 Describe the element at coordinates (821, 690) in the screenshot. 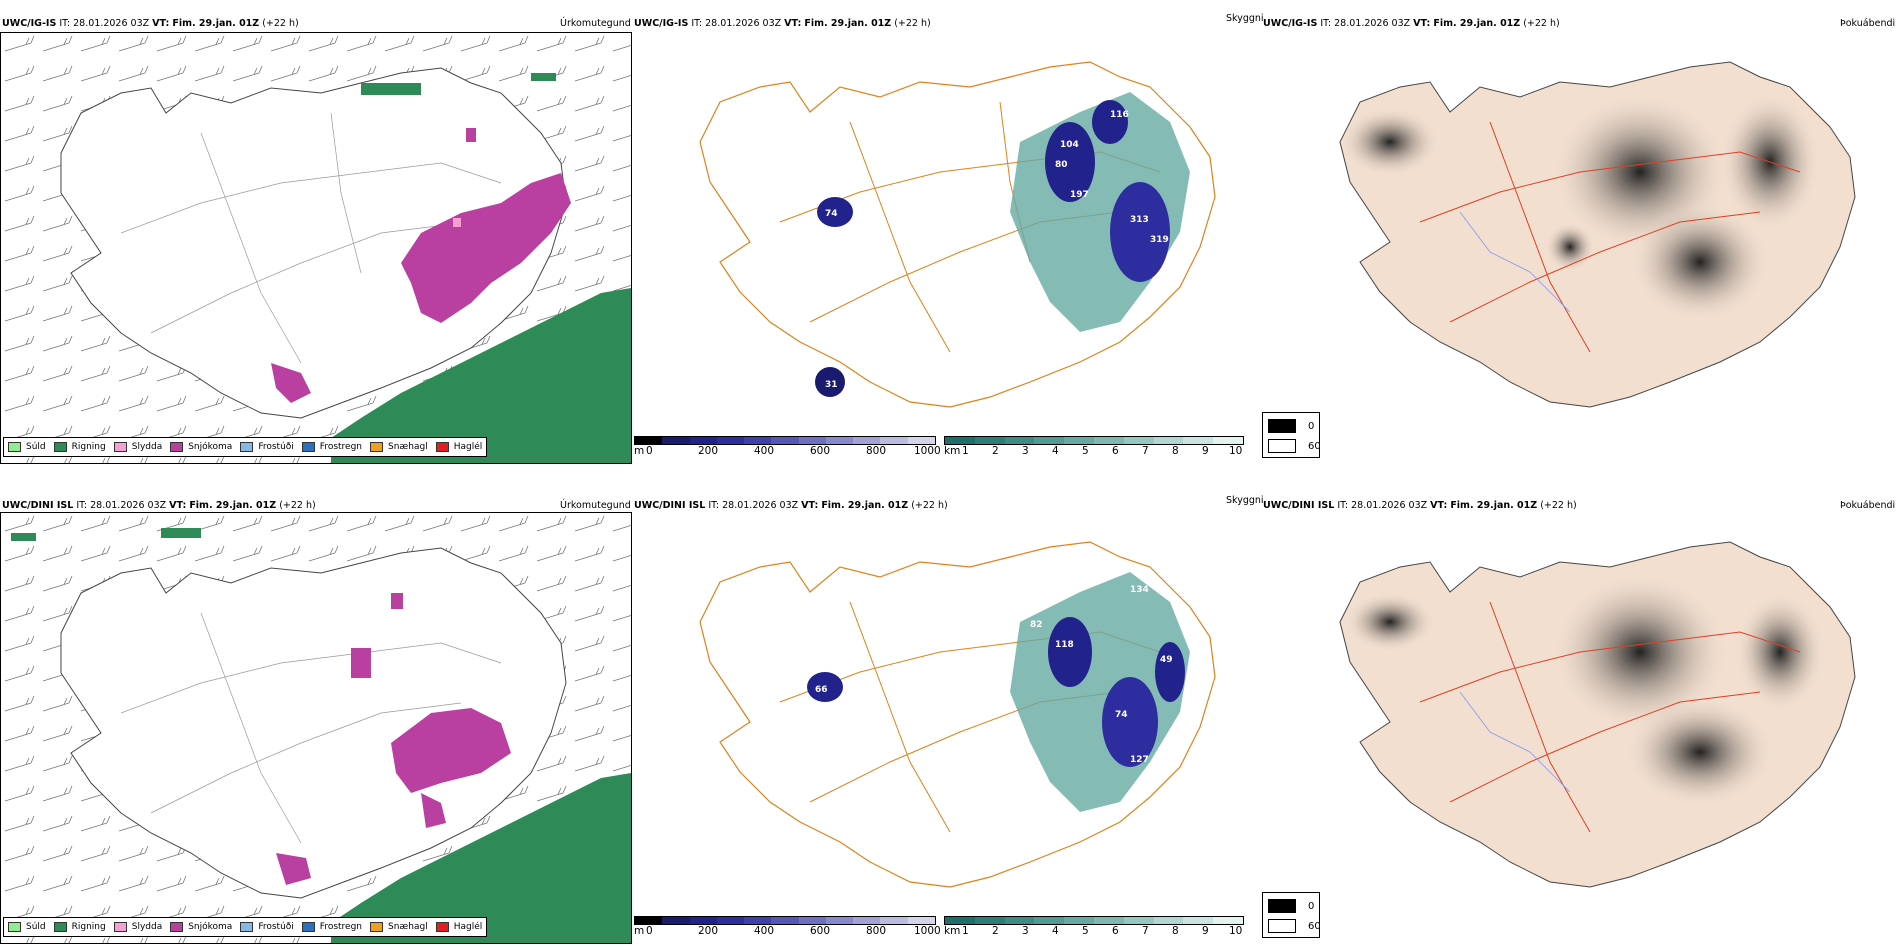

I see `svg-text: 66` at that location.